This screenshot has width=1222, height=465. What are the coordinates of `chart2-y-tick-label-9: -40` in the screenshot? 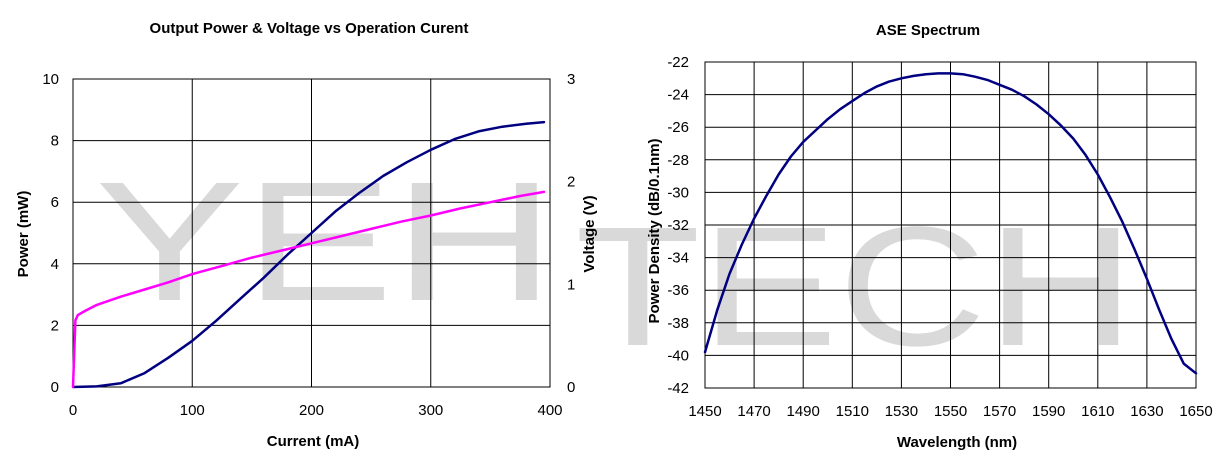 It's located at (678, 355).